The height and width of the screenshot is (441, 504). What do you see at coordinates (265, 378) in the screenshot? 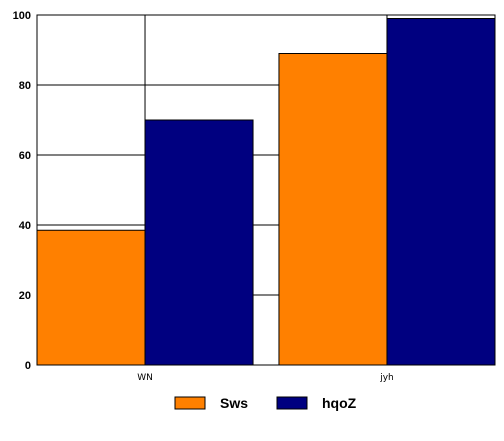
I see `x-axis-ticks: WN jyh` at bounding box center [265, 378].